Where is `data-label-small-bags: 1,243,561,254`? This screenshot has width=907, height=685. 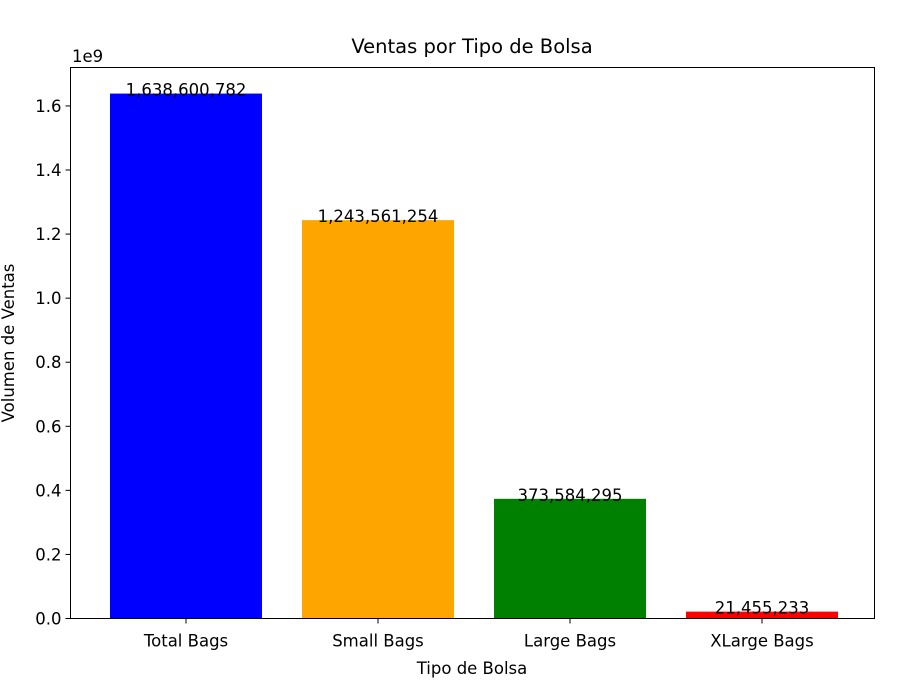
data-label-small-bags: 1,243,561,254 is located at coordinates (378, 216).